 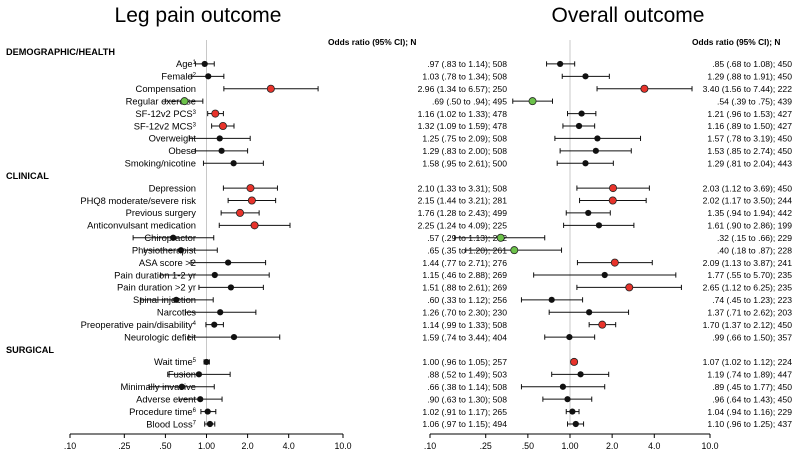 I want to click on row-label-text: Neurologic deficit, so click(x=160, y=336).